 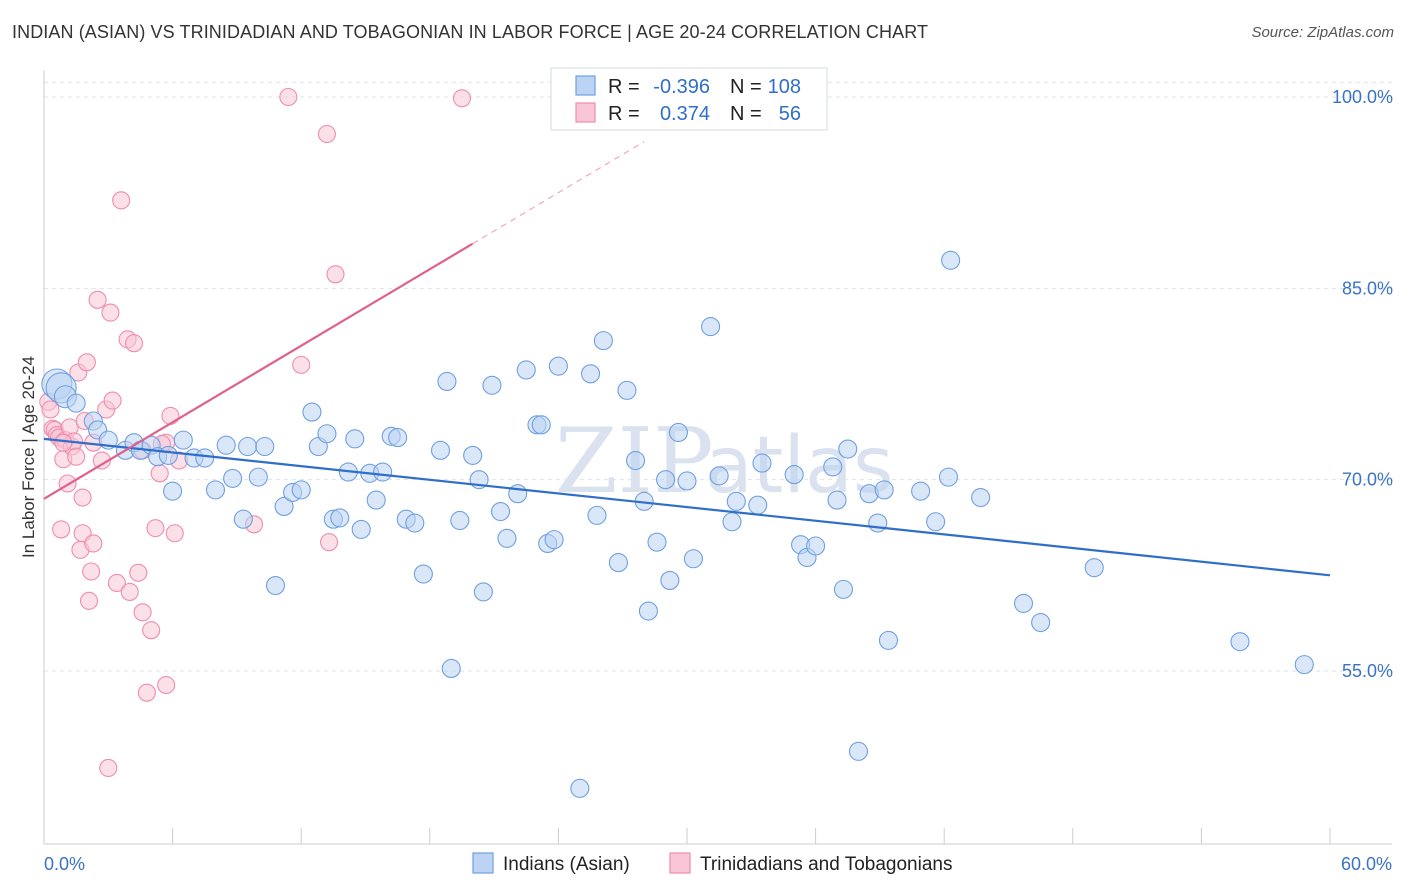 What do you see at coordinates (790, 114) in the screenshot?
I see `legend-n-value-2: 56` at bounding box center [790, 114].